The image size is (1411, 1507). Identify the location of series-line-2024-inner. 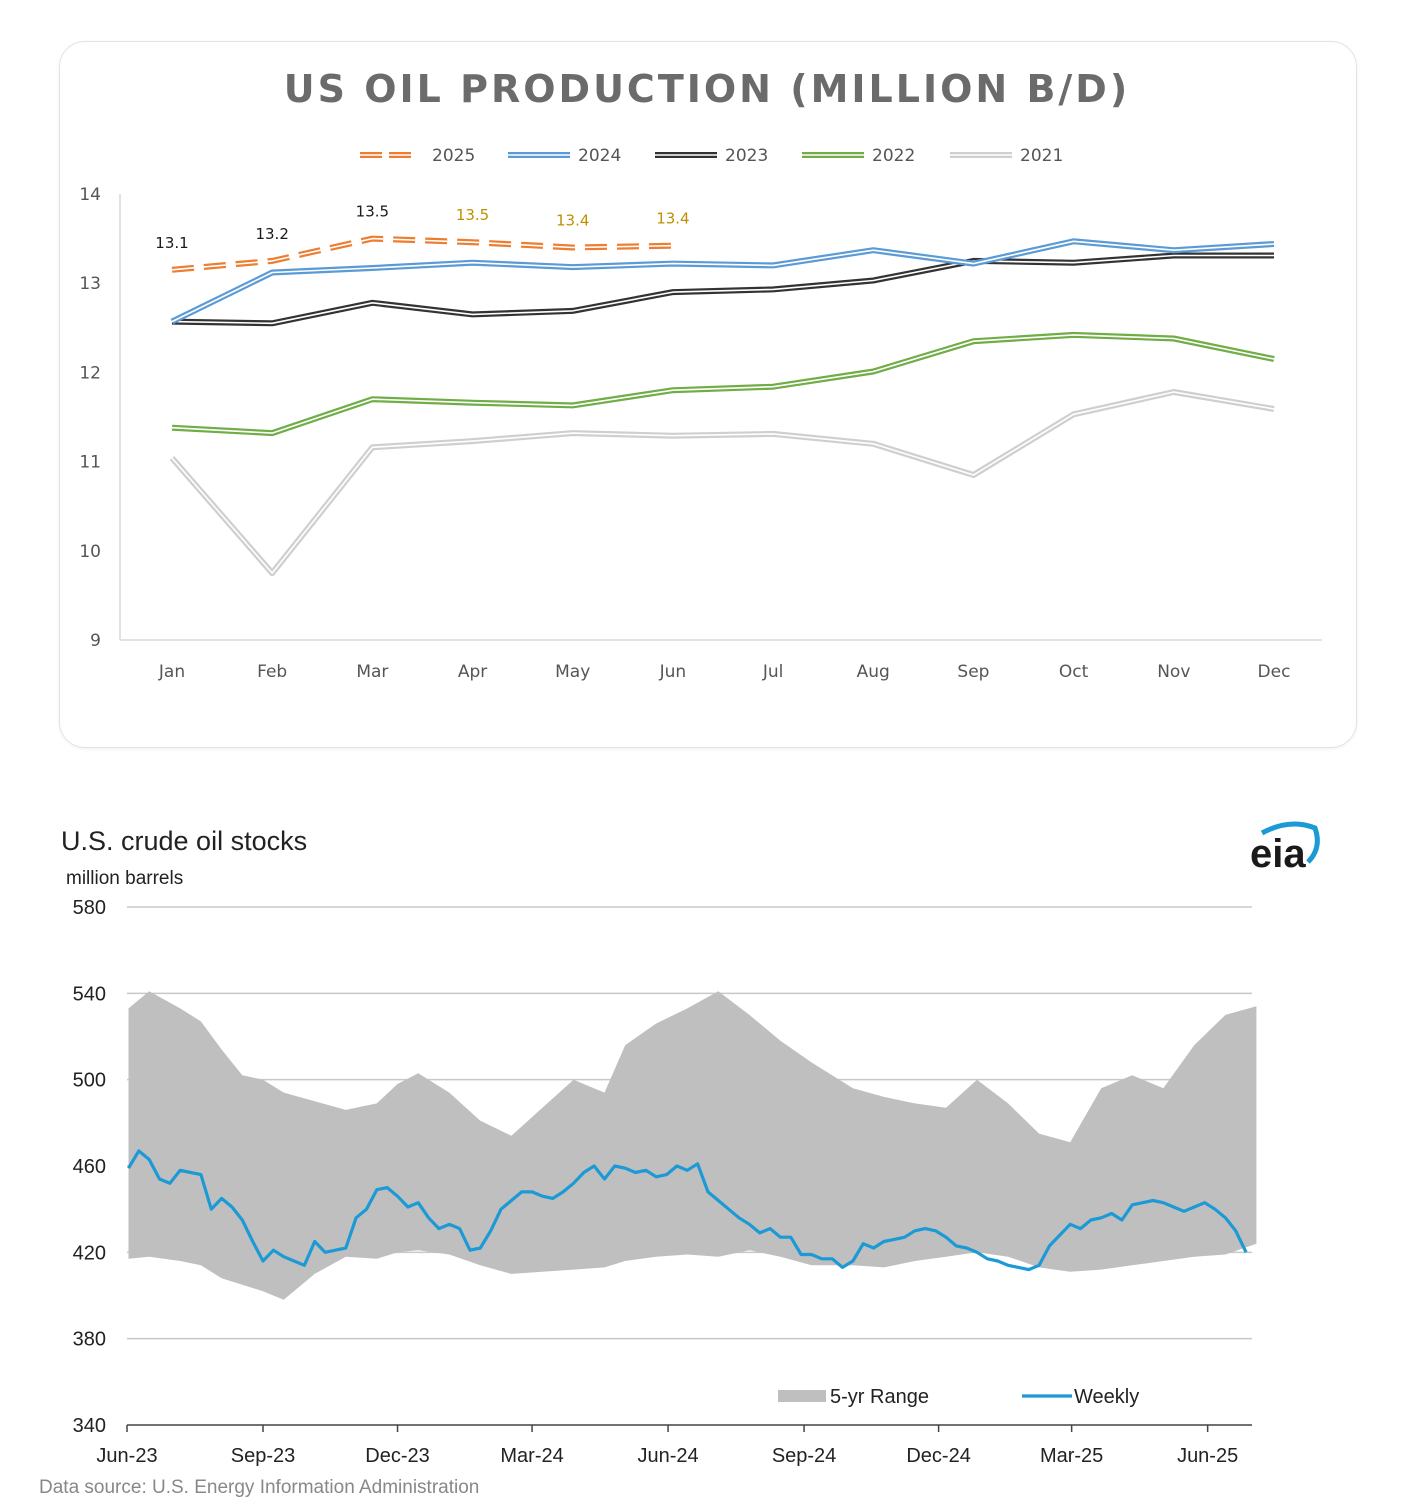
(723, 281).